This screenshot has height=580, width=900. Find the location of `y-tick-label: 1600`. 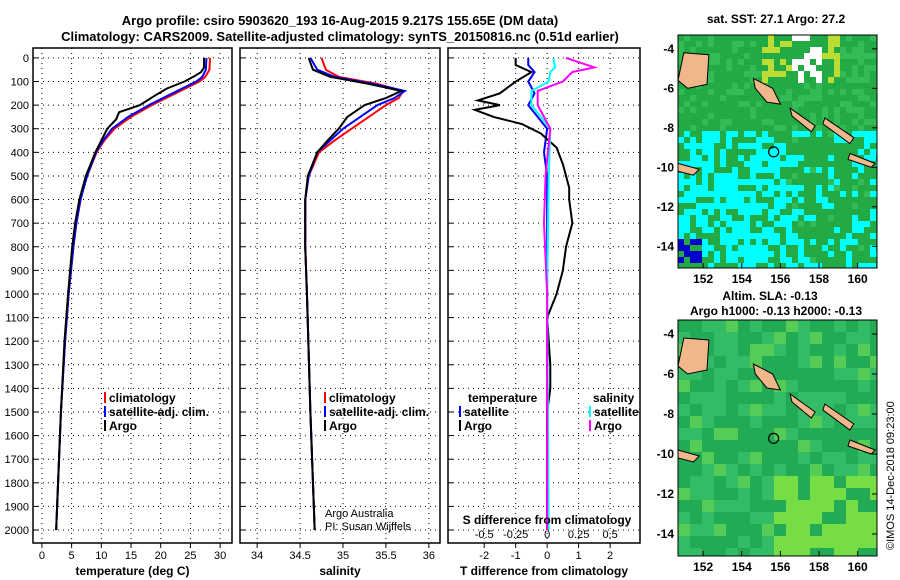

y-tick-label: 1600 is located at coordinates (17, 437).